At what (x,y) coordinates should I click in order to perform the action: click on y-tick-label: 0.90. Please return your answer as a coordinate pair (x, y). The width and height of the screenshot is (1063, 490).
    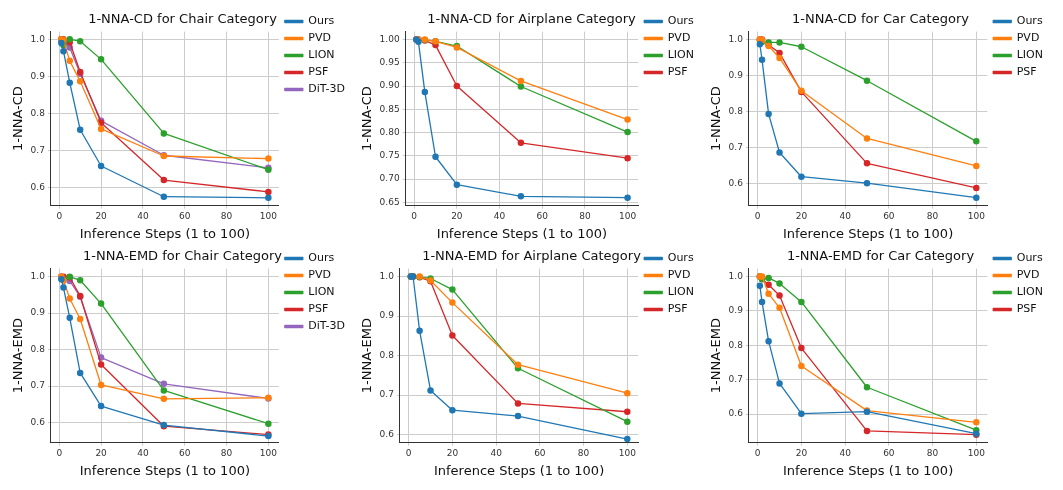
    Looking at the image, I should click on (389, 85).